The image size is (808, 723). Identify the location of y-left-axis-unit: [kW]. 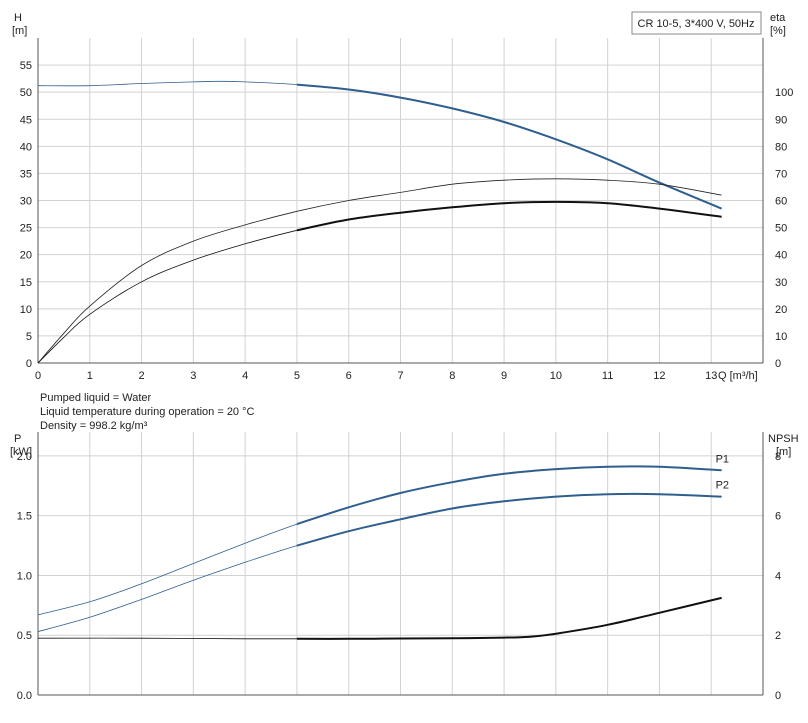
(21, 452).